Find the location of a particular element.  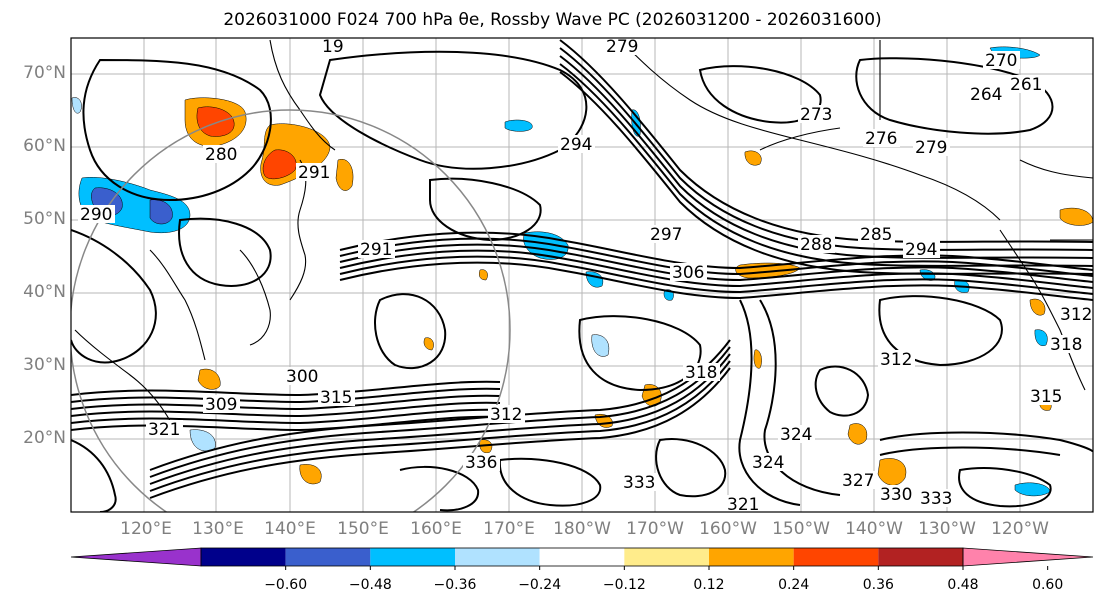

latitude-label: 40°N is located at coordinates (44, 292).